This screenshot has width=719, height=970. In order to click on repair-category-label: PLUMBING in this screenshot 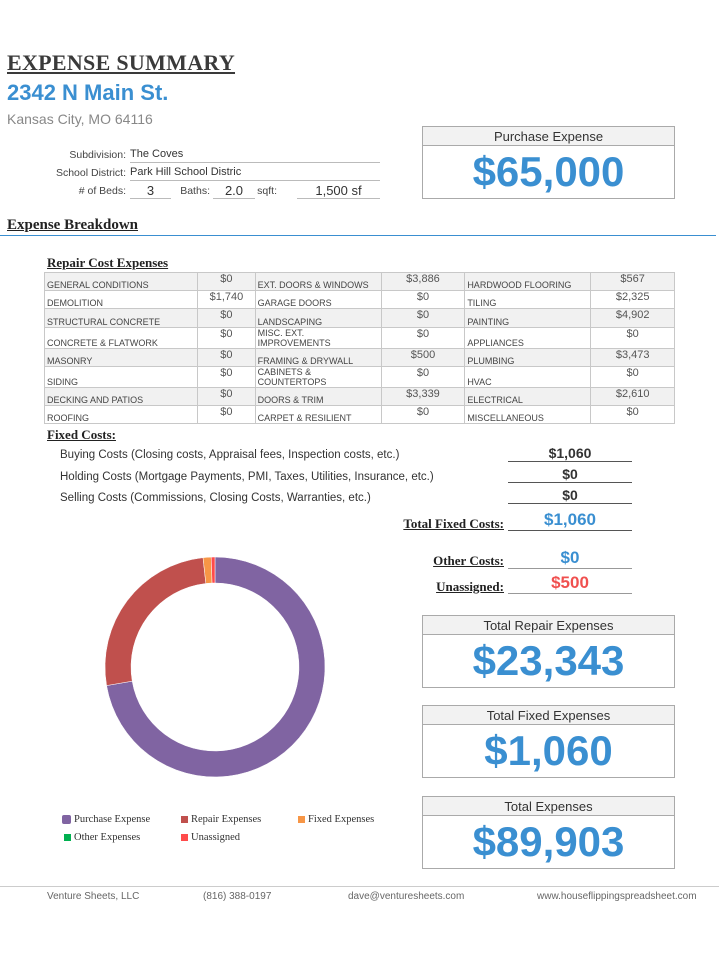, I will do `click(528, 357)`.